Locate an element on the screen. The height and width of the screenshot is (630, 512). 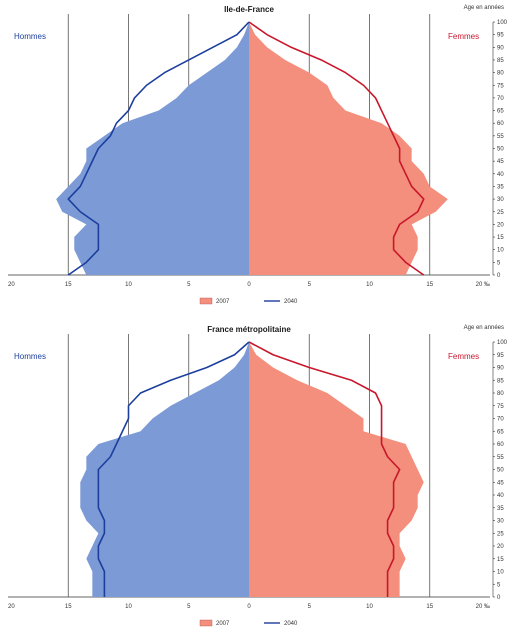
men-2007-area is located at coordinates (164, 469).